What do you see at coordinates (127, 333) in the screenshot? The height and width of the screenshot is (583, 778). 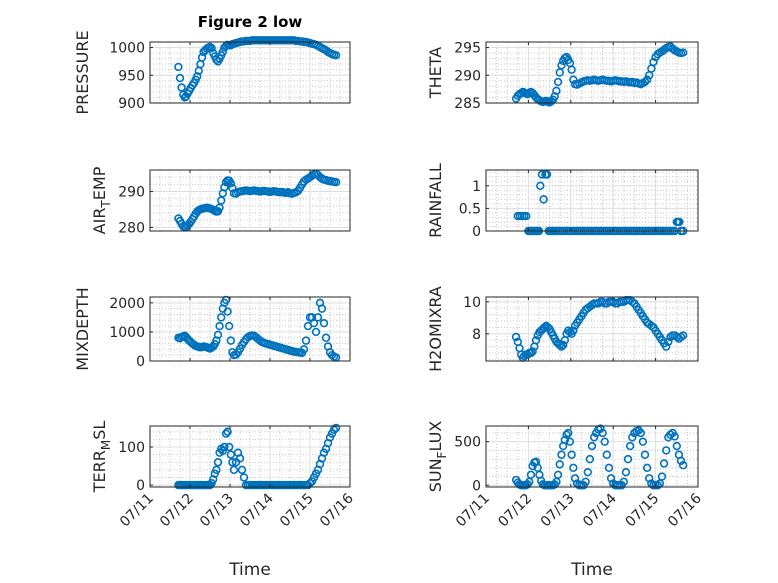 I see `y-tick-label: 1000` at bounding box center [127, 333].